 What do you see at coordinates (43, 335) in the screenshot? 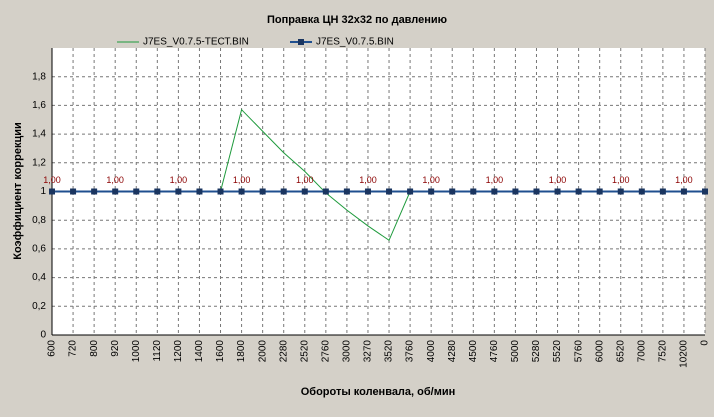
I see `y-tick-label: 0` at bounding box center [43, 335].